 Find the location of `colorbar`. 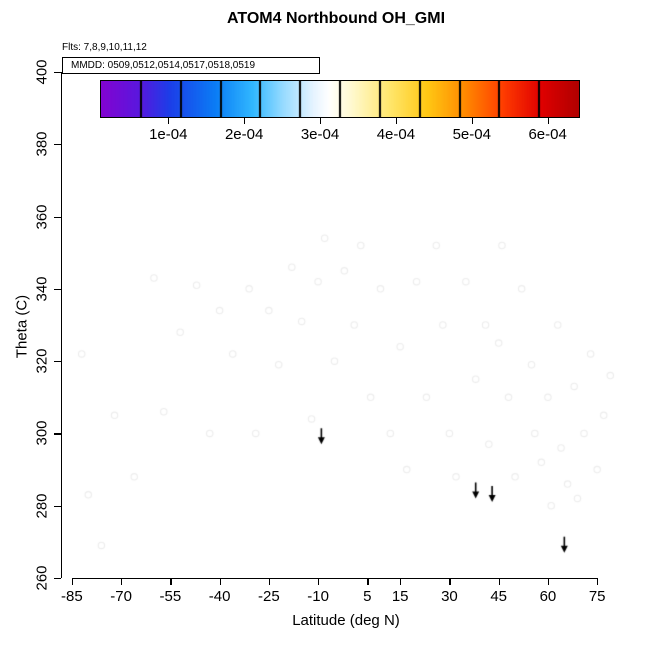

colorbar is located at coordinates (340, 99).